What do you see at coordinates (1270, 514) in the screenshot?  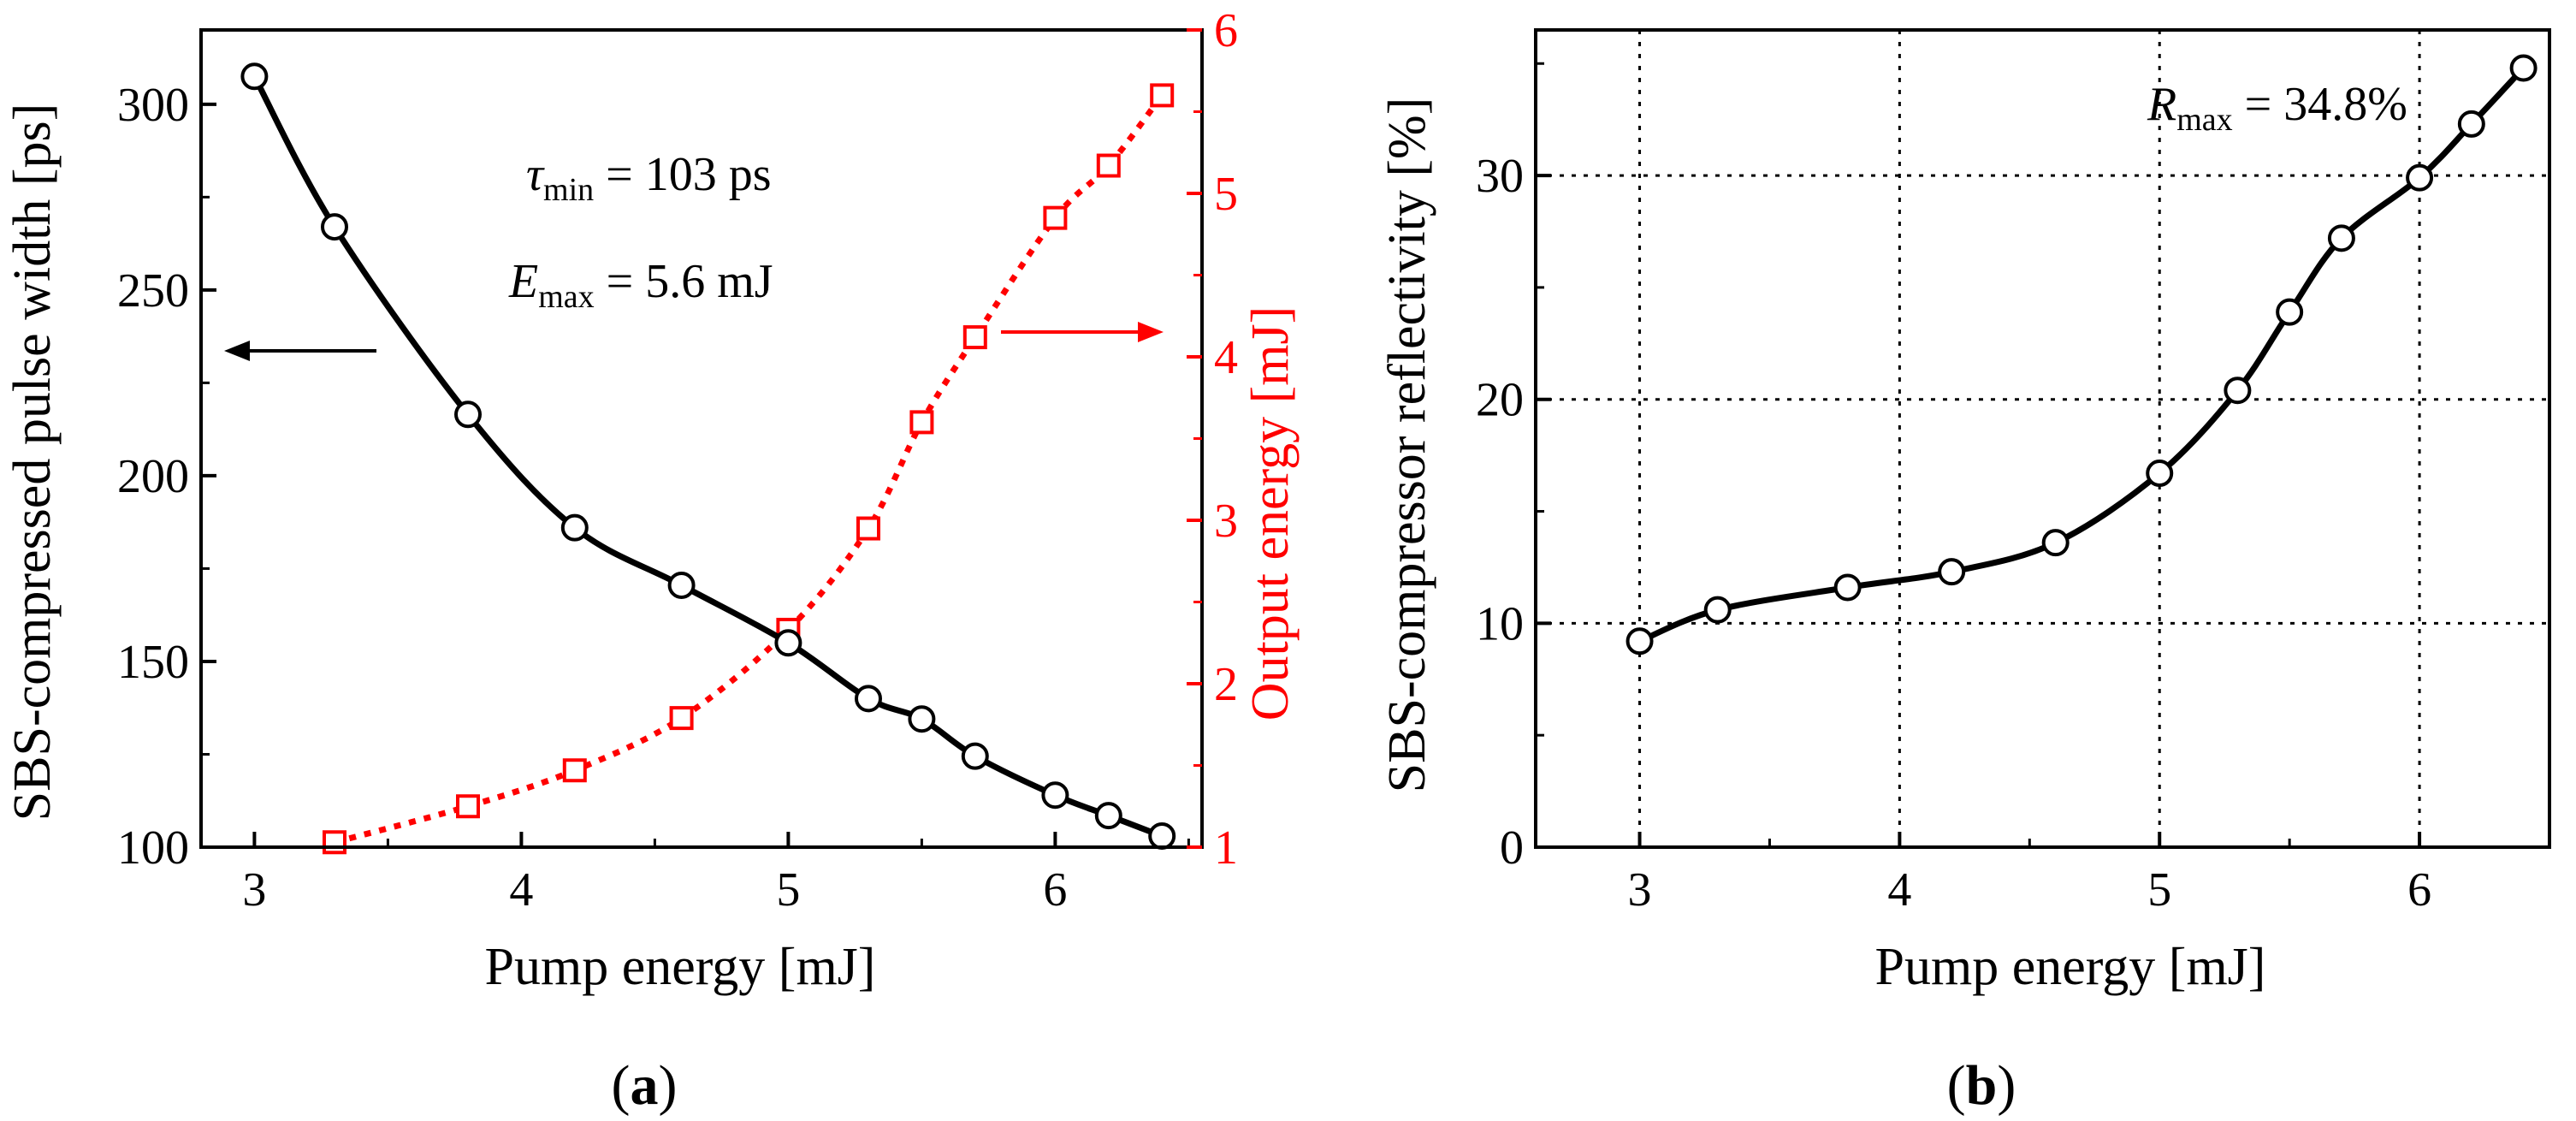 I see `panel-a-y2-axis-label: Output energy [mJ]` at bounding box center [1270, 514].